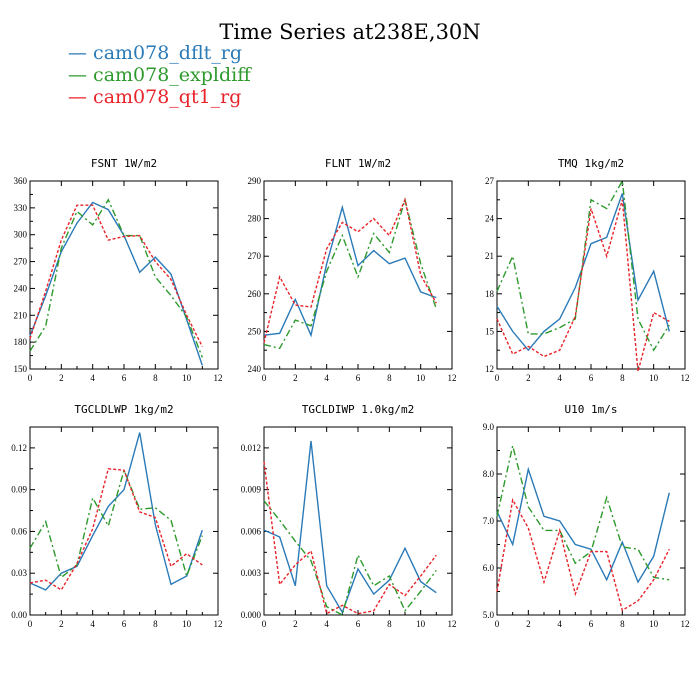  What do you see at coordinates (251, 448) in the screenshot?
I see `y-tick-label: 0.012` at bounding box center [251, 448].